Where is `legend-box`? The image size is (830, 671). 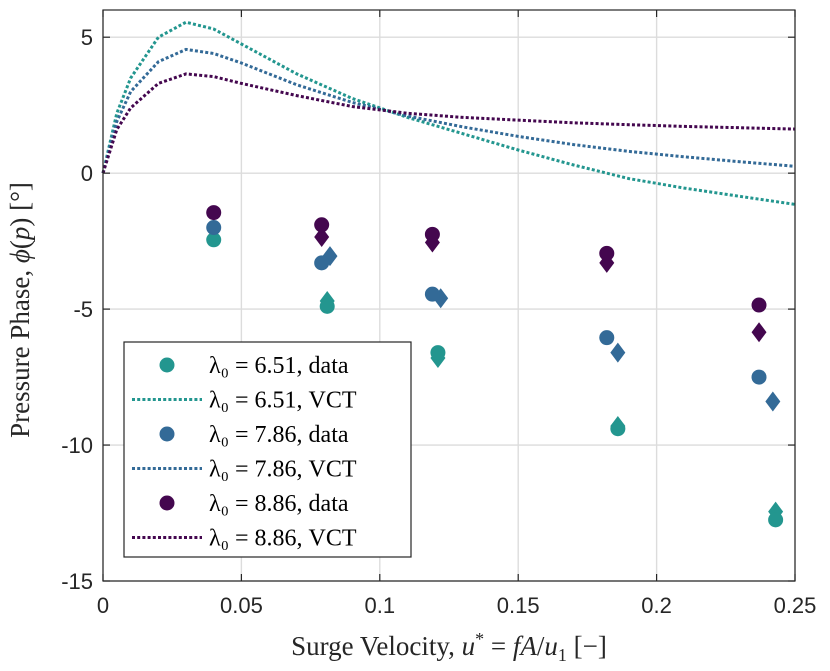 legend-box is located at coordinates (267, 449).